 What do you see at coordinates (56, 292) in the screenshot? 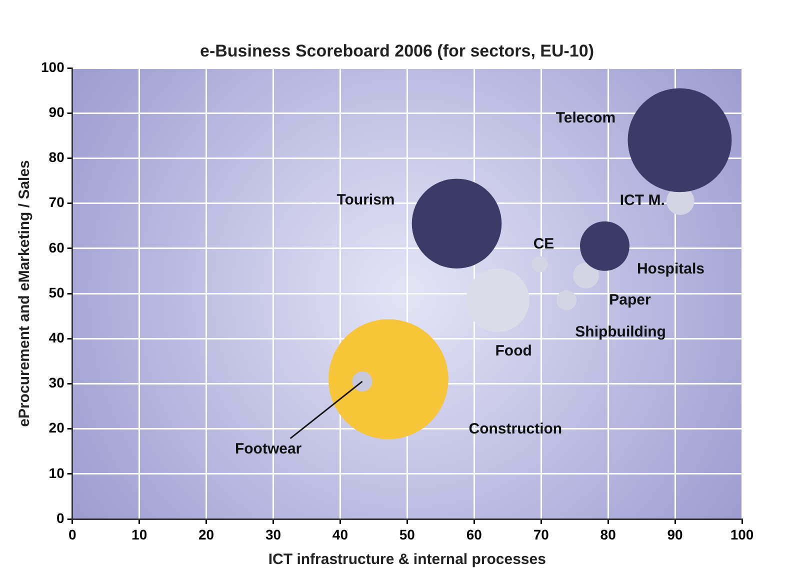
I see `y-tick-label: 50` at bounding box center [56, 292].